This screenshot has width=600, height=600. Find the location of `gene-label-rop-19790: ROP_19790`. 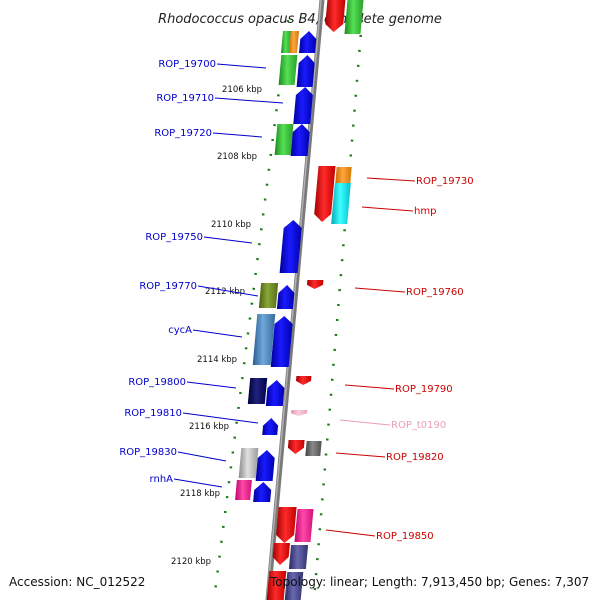

gene-label-rop-19790: ROP_19790 is located at coordinates (424, 389).